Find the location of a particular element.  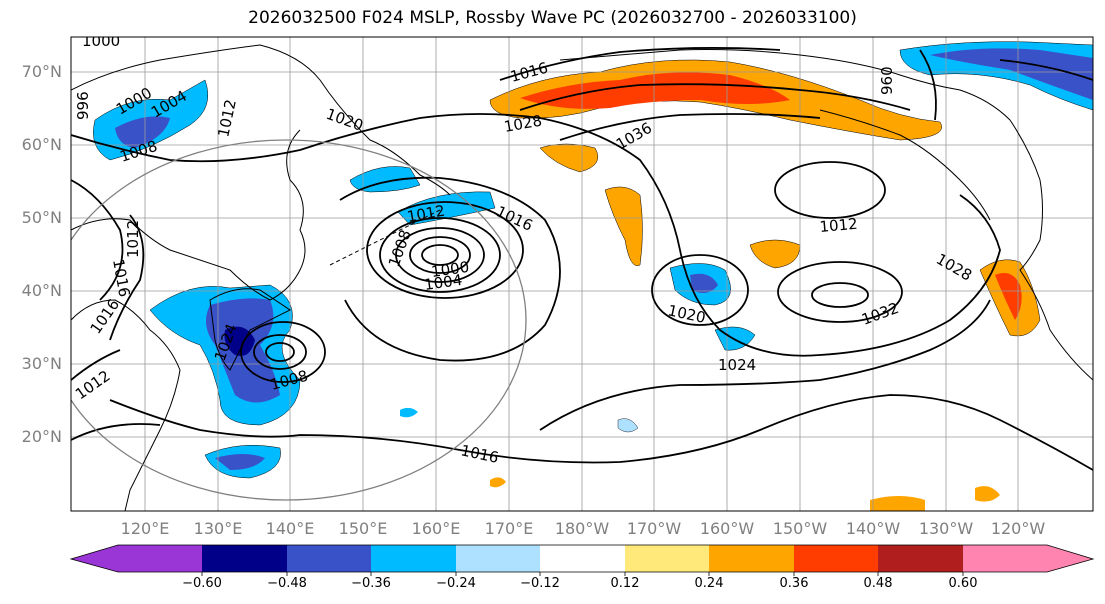

lon-label: 160°E is located at coordinates (436, 528).